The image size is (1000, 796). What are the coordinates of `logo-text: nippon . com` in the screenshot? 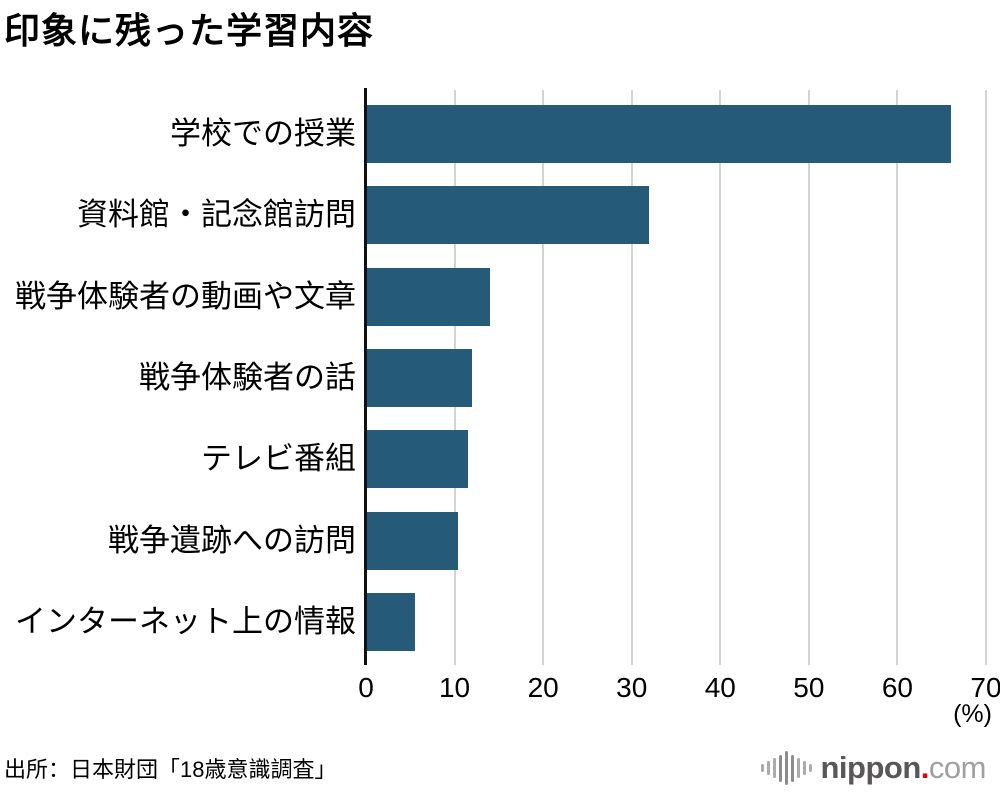 It's located at (904, 768).